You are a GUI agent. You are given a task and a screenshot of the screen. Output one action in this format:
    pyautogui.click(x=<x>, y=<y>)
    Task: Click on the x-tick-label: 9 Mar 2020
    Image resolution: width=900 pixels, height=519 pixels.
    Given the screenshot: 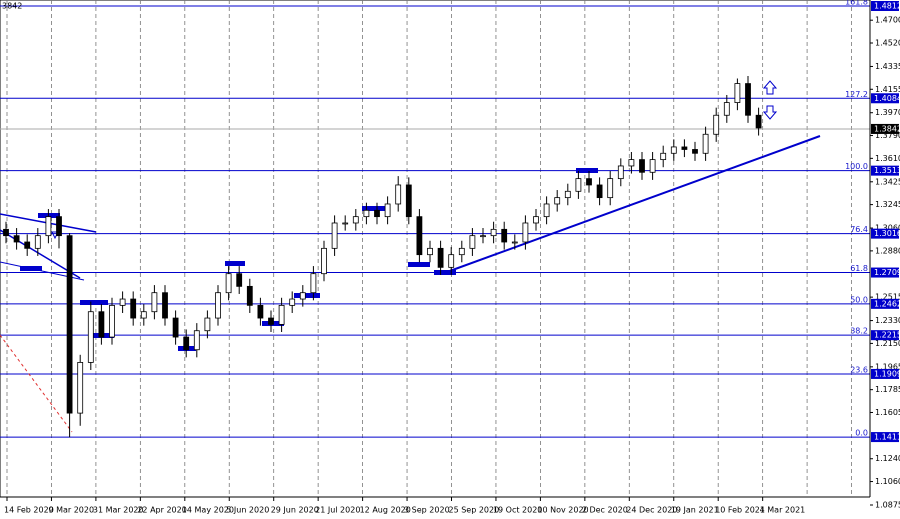 What is the action you would take?
    pyautogui.click(x=71, y=510)
    